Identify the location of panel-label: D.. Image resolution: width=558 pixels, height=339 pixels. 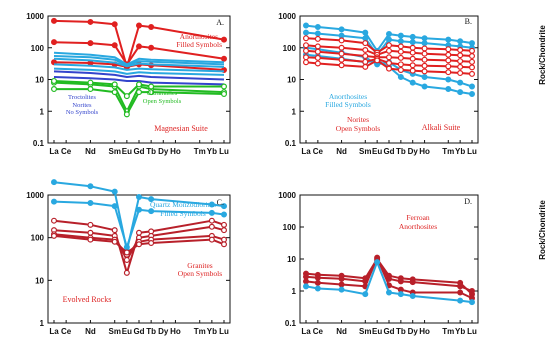
(468, 201).